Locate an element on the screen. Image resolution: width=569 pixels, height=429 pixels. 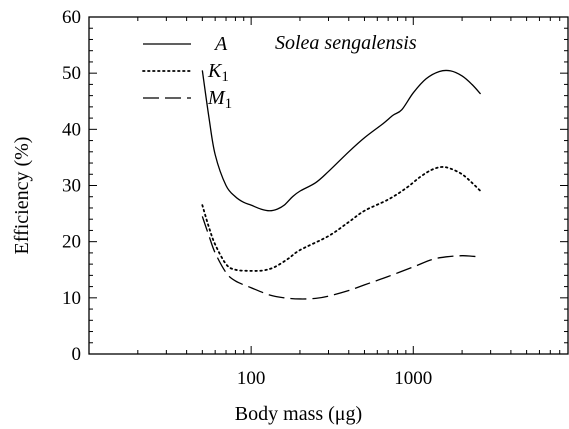
legend-label-k1: K1 is located at coordinates (218, 72).